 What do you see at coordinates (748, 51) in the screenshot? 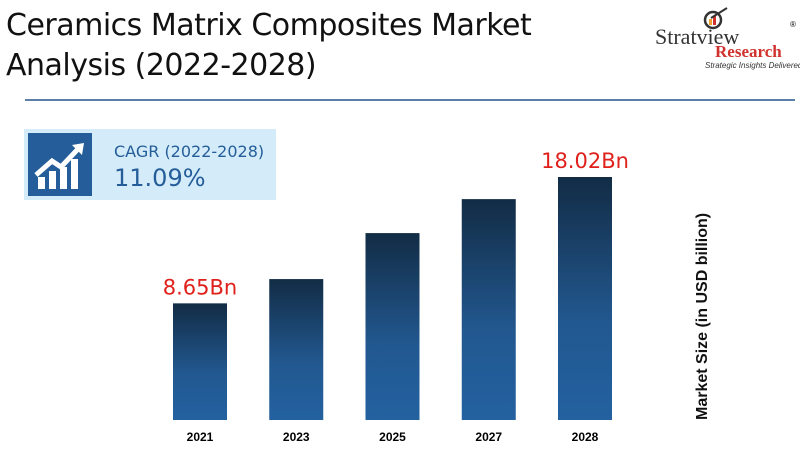
I see `logo-sub: Research` at bounding box center [748, 51].